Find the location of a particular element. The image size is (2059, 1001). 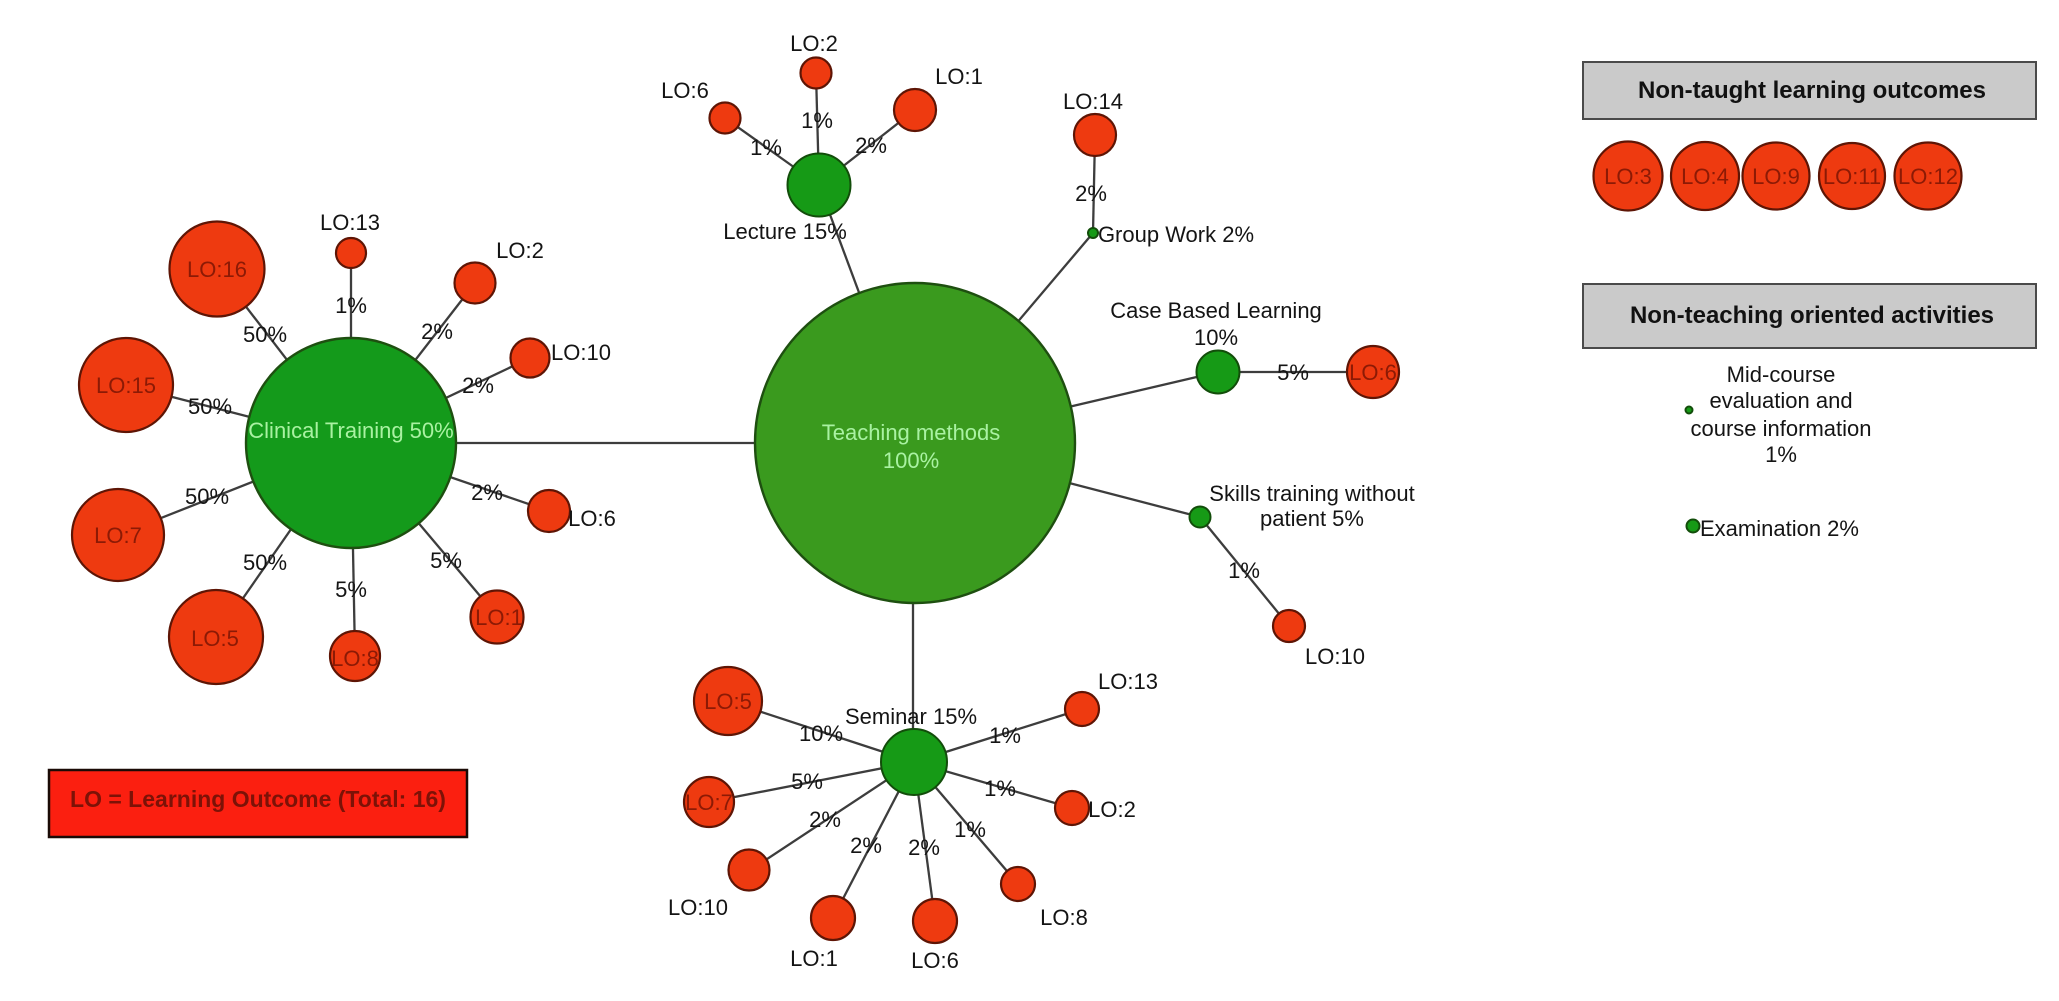

svg-text: Group Work 2% is located at coordinates (1176, 234).